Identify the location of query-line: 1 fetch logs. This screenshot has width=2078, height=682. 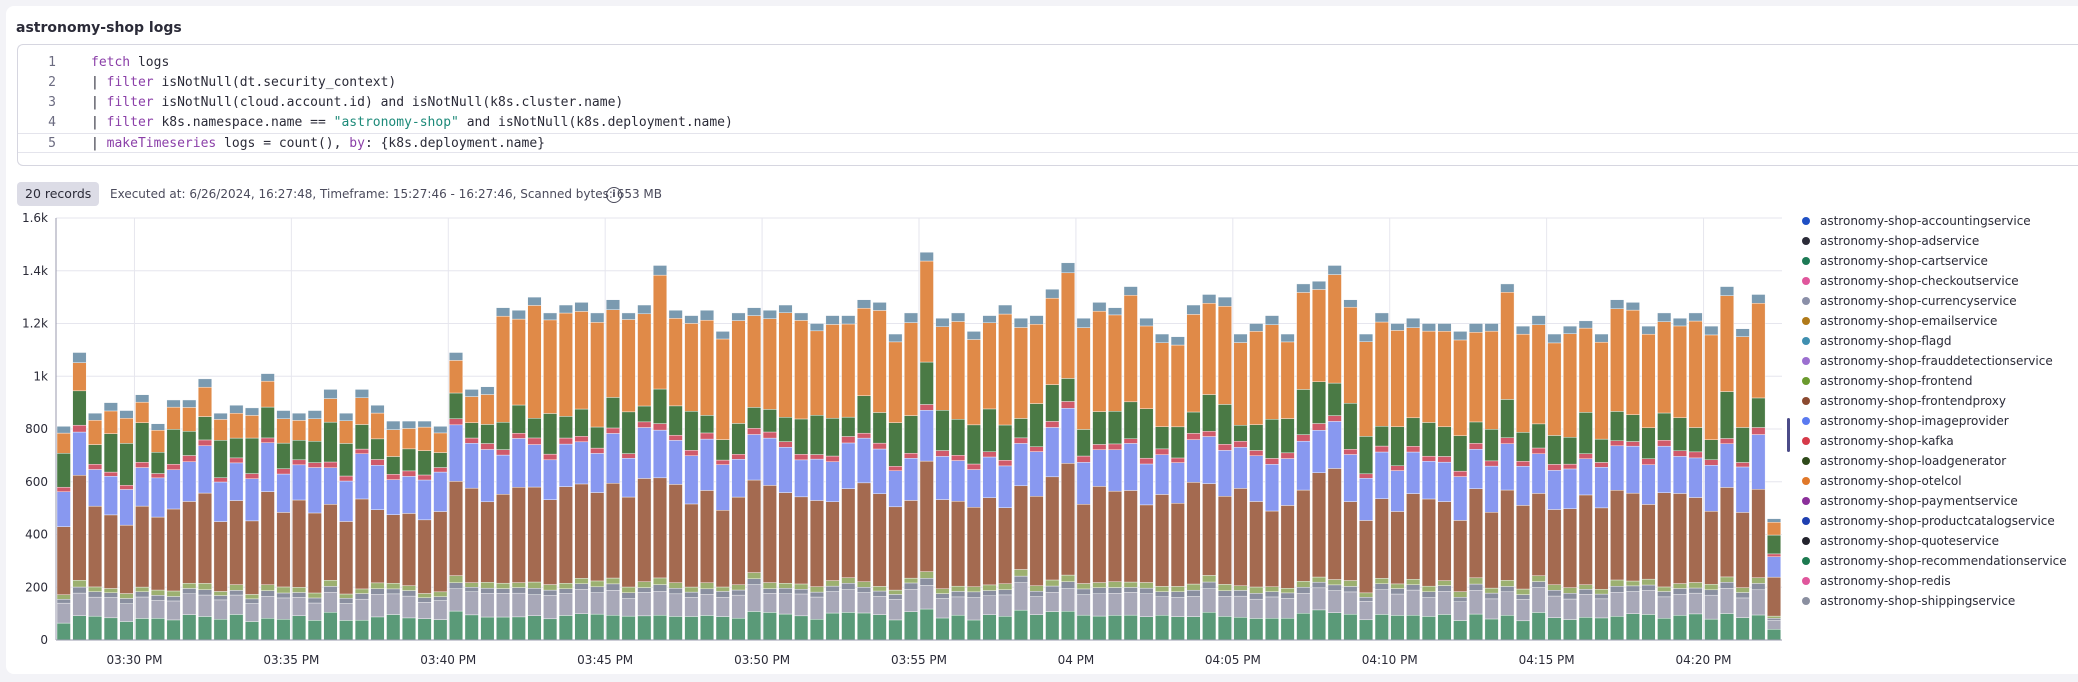
(1048, 63).